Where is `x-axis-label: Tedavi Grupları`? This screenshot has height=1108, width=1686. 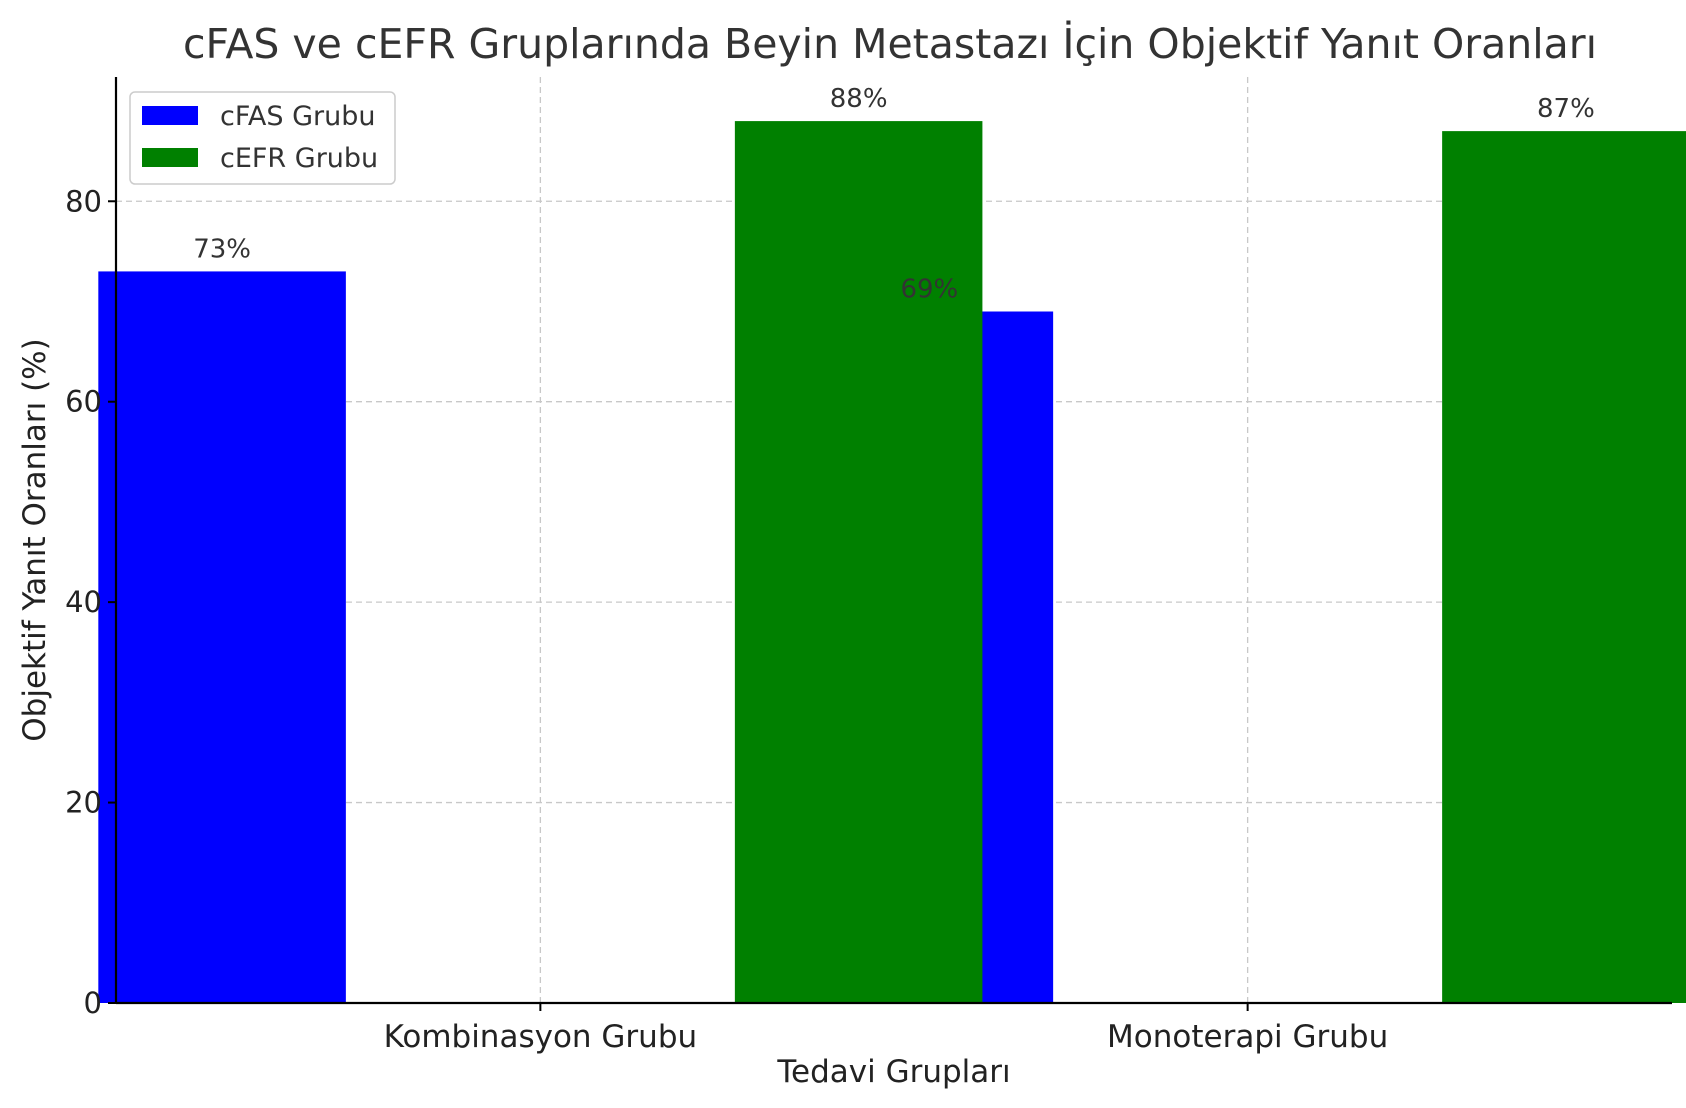
x-axis-label: Tedavi Grupları is located at coordinates (893, 1072).